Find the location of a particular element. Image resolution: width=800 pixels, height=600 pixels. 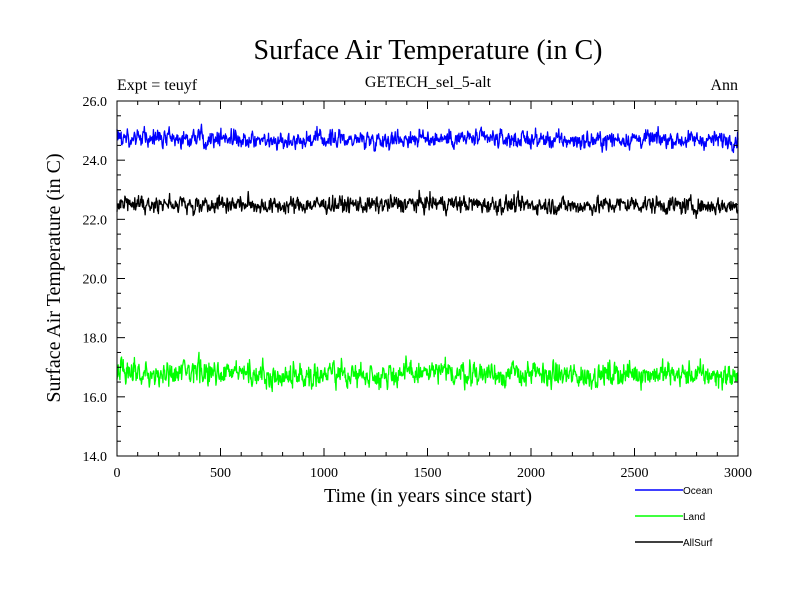

x-axis-label: Time (in years since start) is located at coordinates (428, 496).